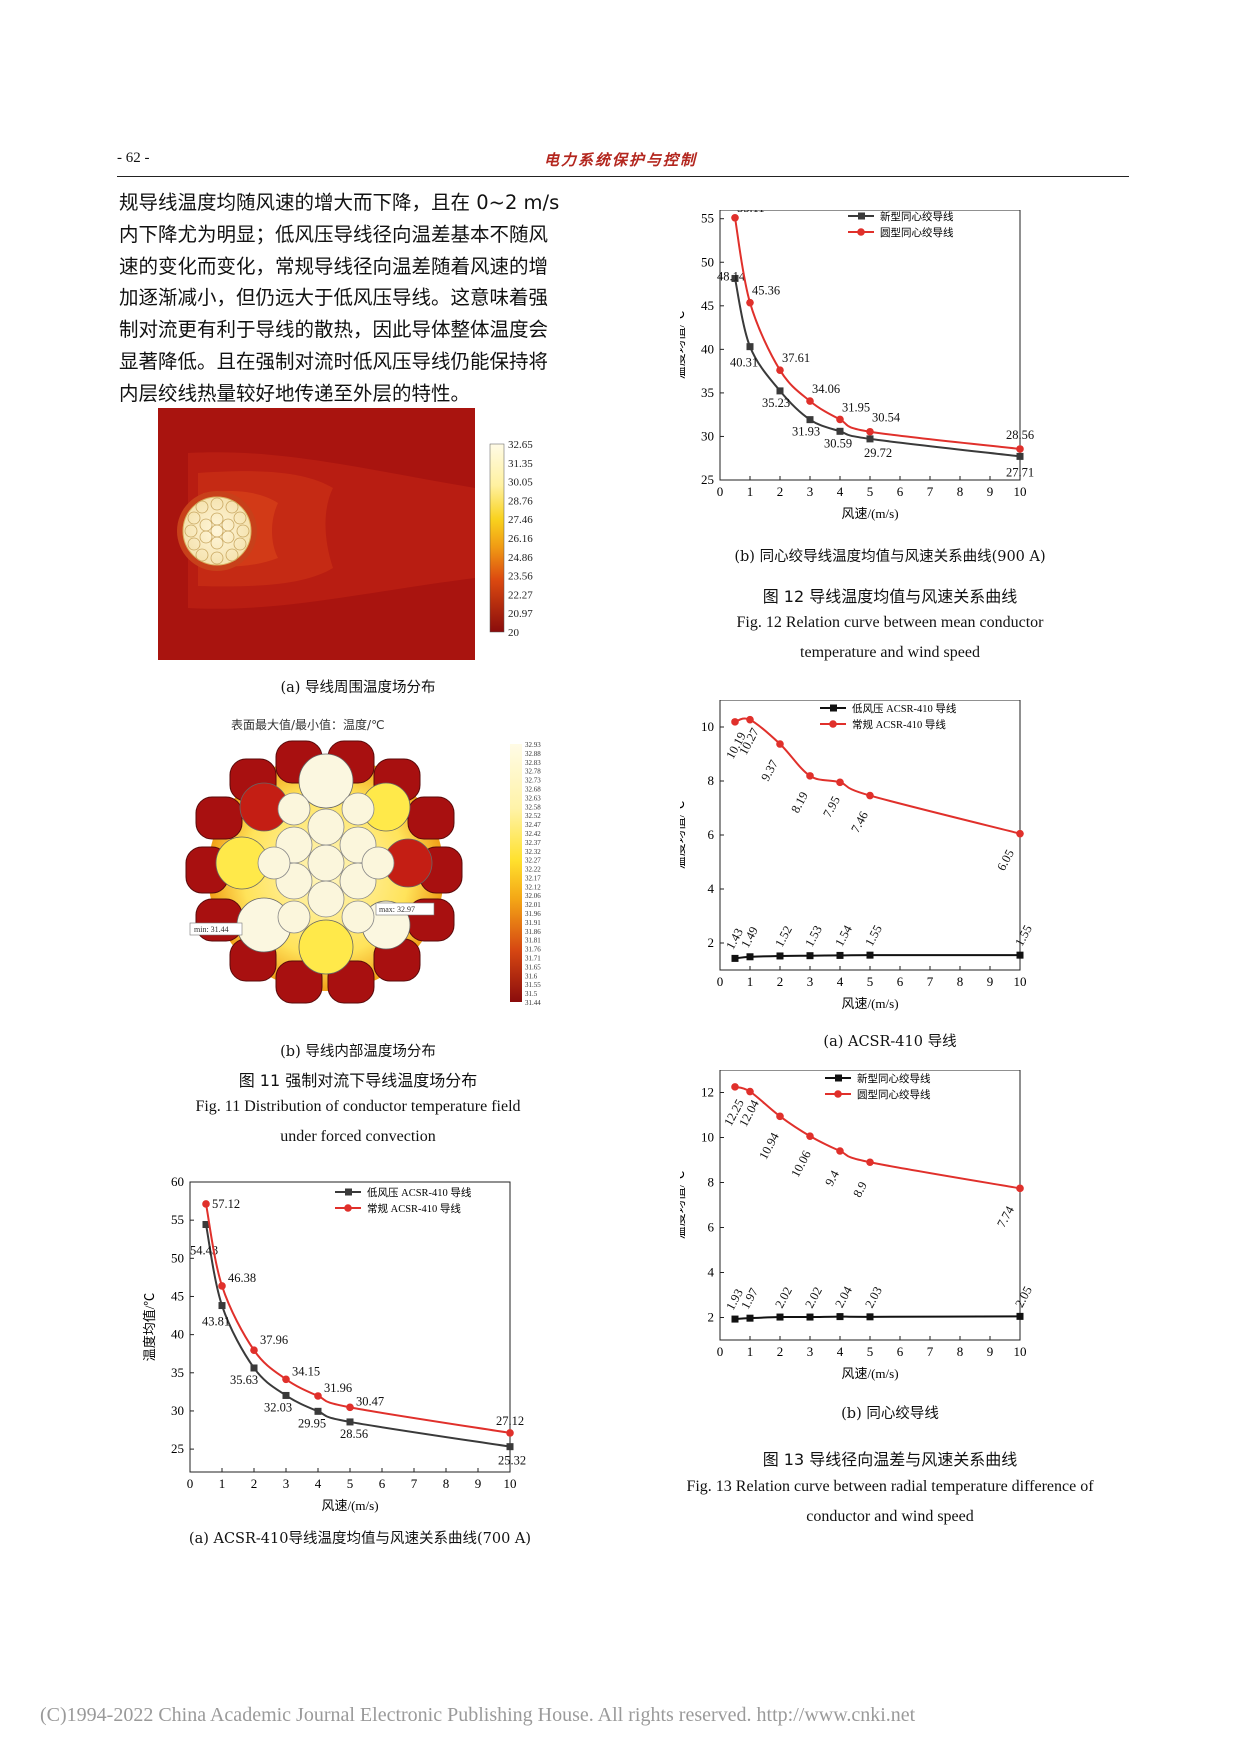 The image size is (1241, 1755). Describe the element at coordinates (533, 772) in the screenshot. I see `colorbar-tick-label: 32.78` at that location.